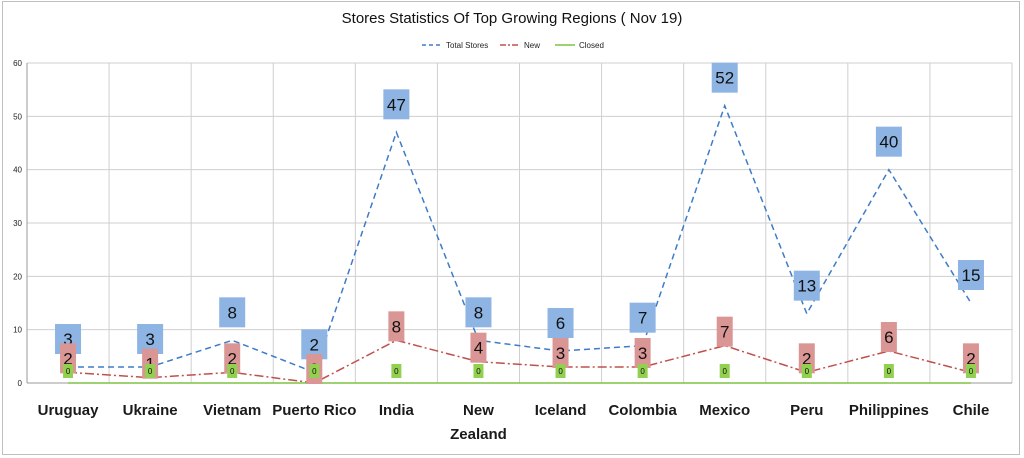 This screenshot has width=1024, height=458. Describe the element at coordinates (17, 116) in the screenshot. I see `y-tick-label: 50` at that location.